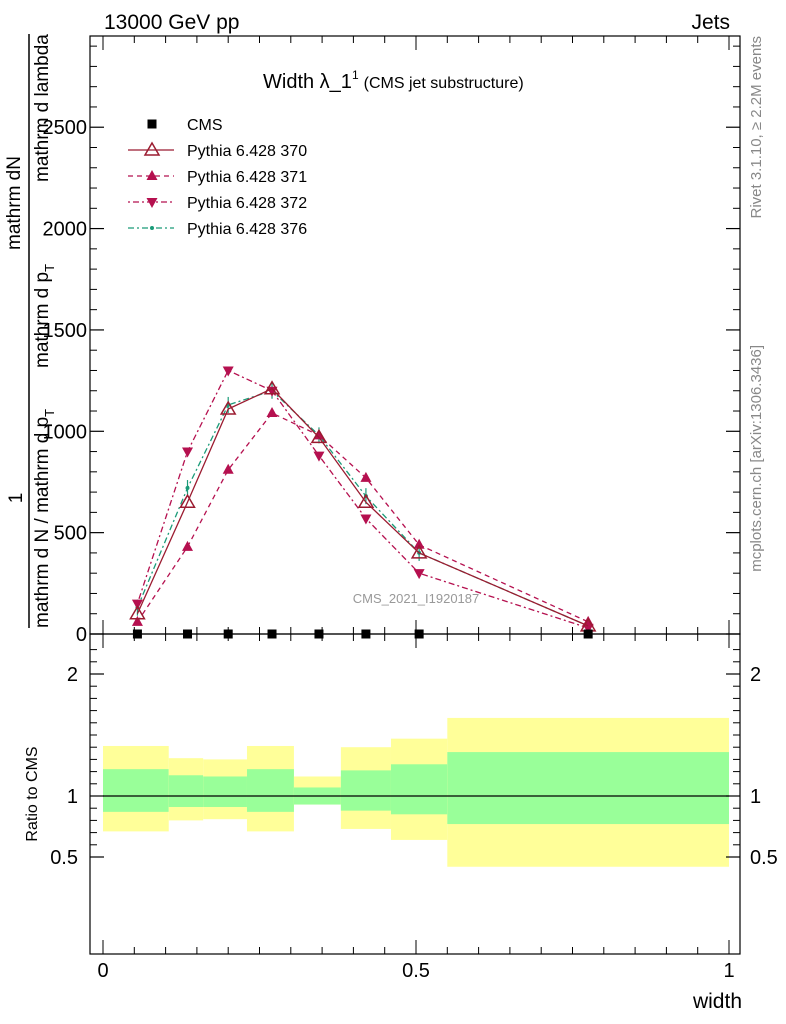  Describe the element at coordinates (416, 971) in the screenshot. I see `x-tick-label: 0.5` at that location.